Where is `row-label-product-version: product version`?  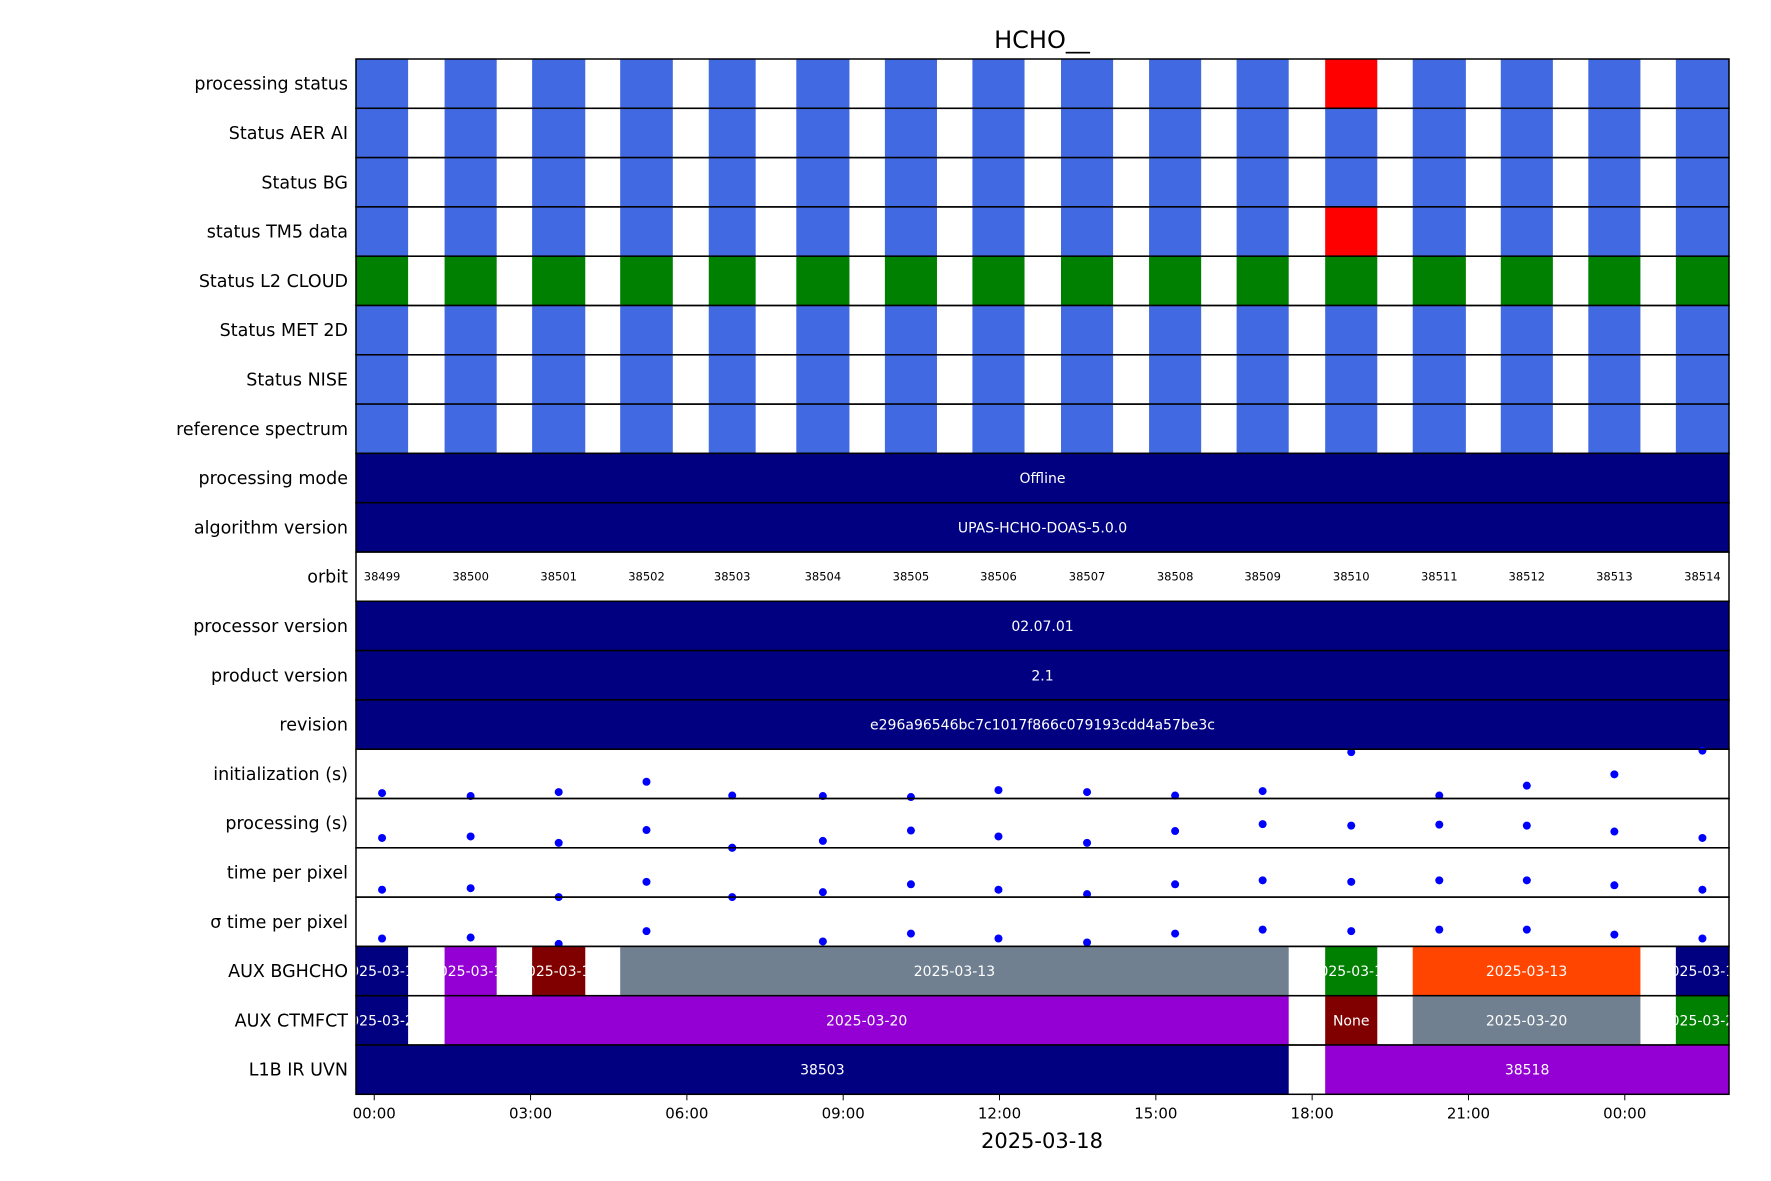
row-label-product-version: product version is located at coordinates (279, 676).